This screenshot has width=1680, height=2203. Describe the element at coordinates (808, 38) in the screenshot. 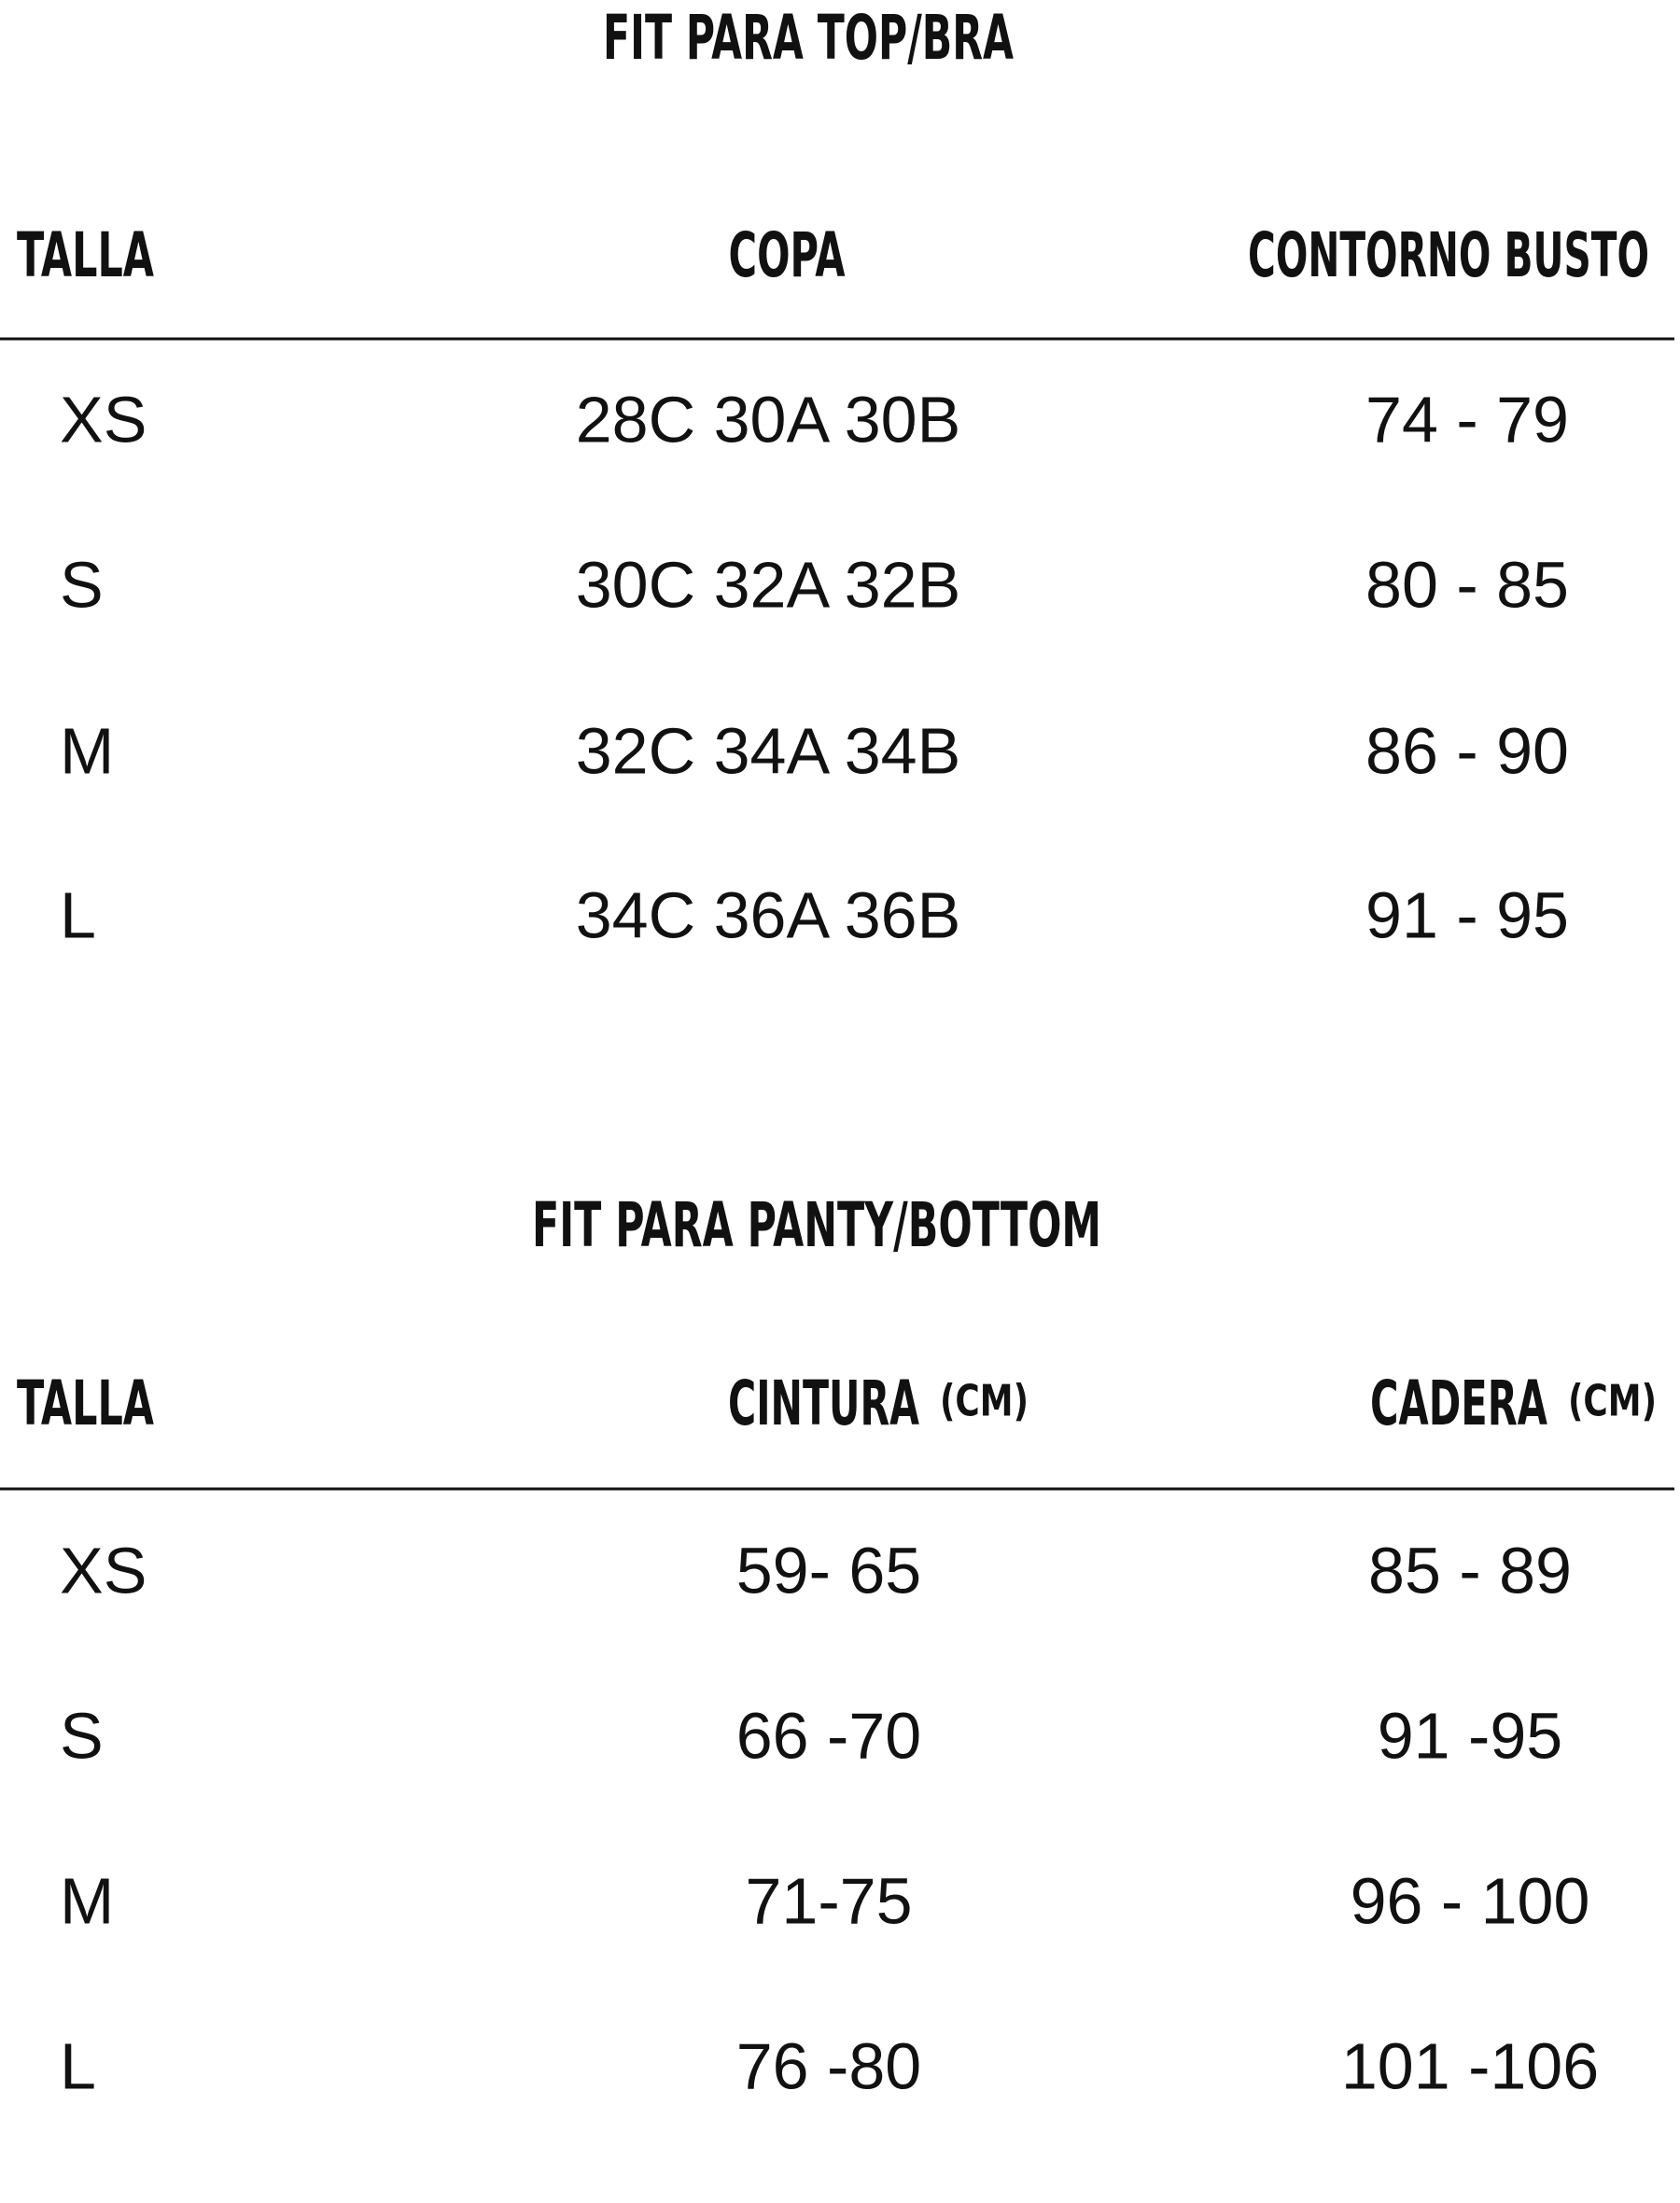

I see `section-title: FIT PARA TOP/BRA` at that location.